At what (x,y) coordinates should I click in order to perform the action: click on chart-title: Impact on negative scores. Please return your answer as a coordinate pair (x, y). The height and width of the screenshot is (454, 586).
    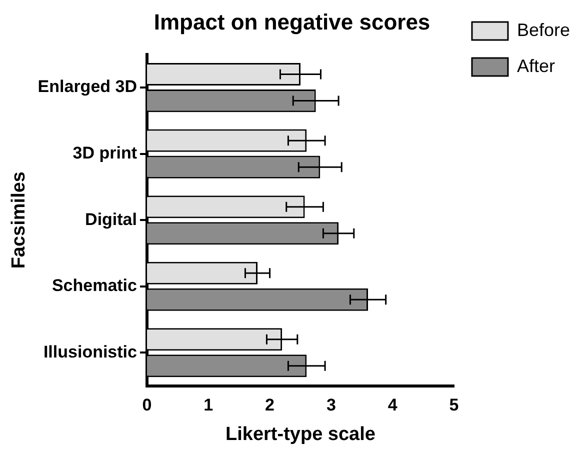
    Looking at the image, I should click on (292, 21).